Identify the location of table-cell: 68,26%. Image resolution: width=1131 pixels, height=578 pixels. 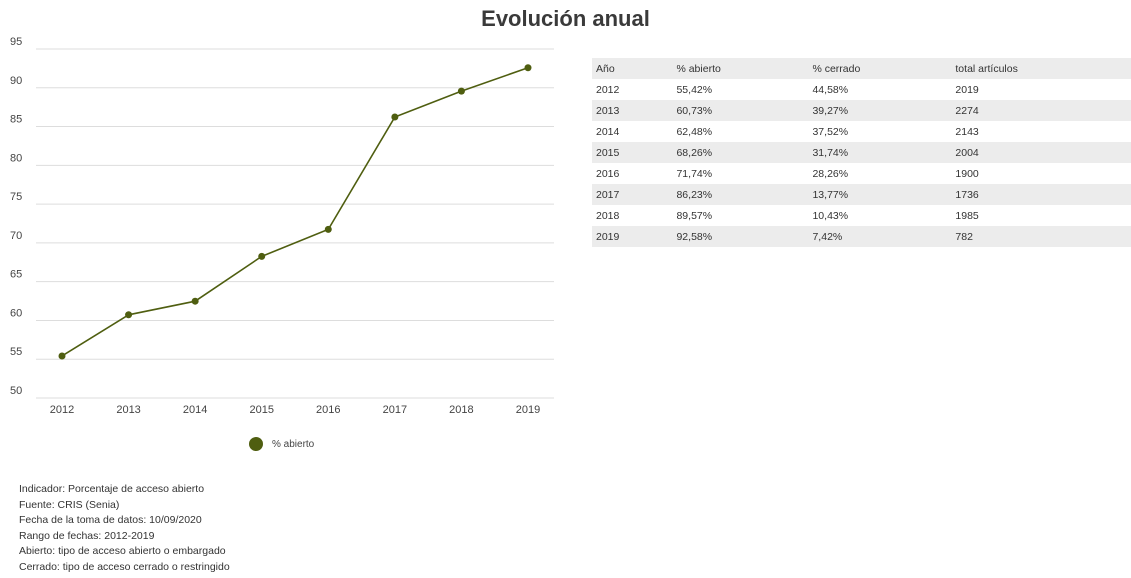
(694, 152).